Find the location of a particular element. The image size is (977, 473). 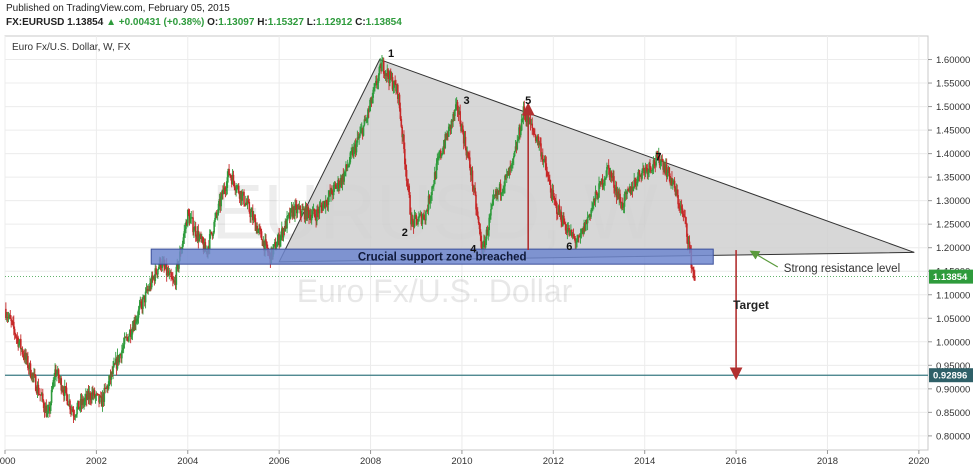

y-tick-label: 1.45000 is located at coordinates (953, 131).